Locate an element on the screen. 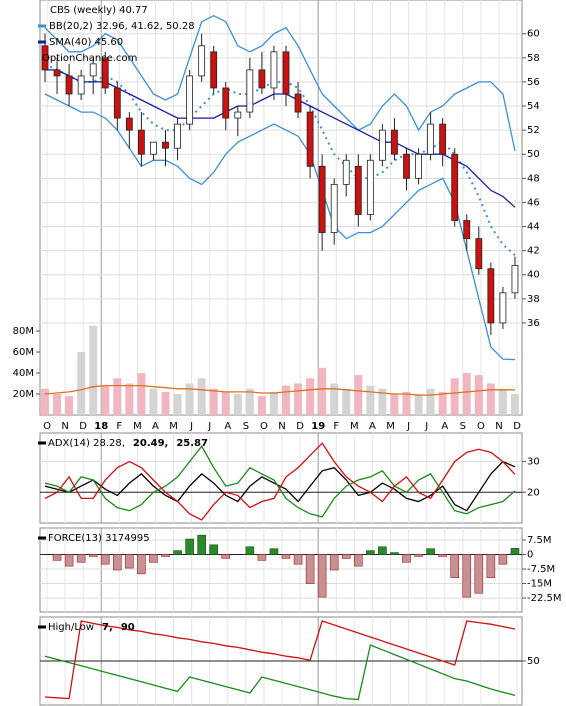  y-tick-label: 38 is located at coordinates (533, 299).